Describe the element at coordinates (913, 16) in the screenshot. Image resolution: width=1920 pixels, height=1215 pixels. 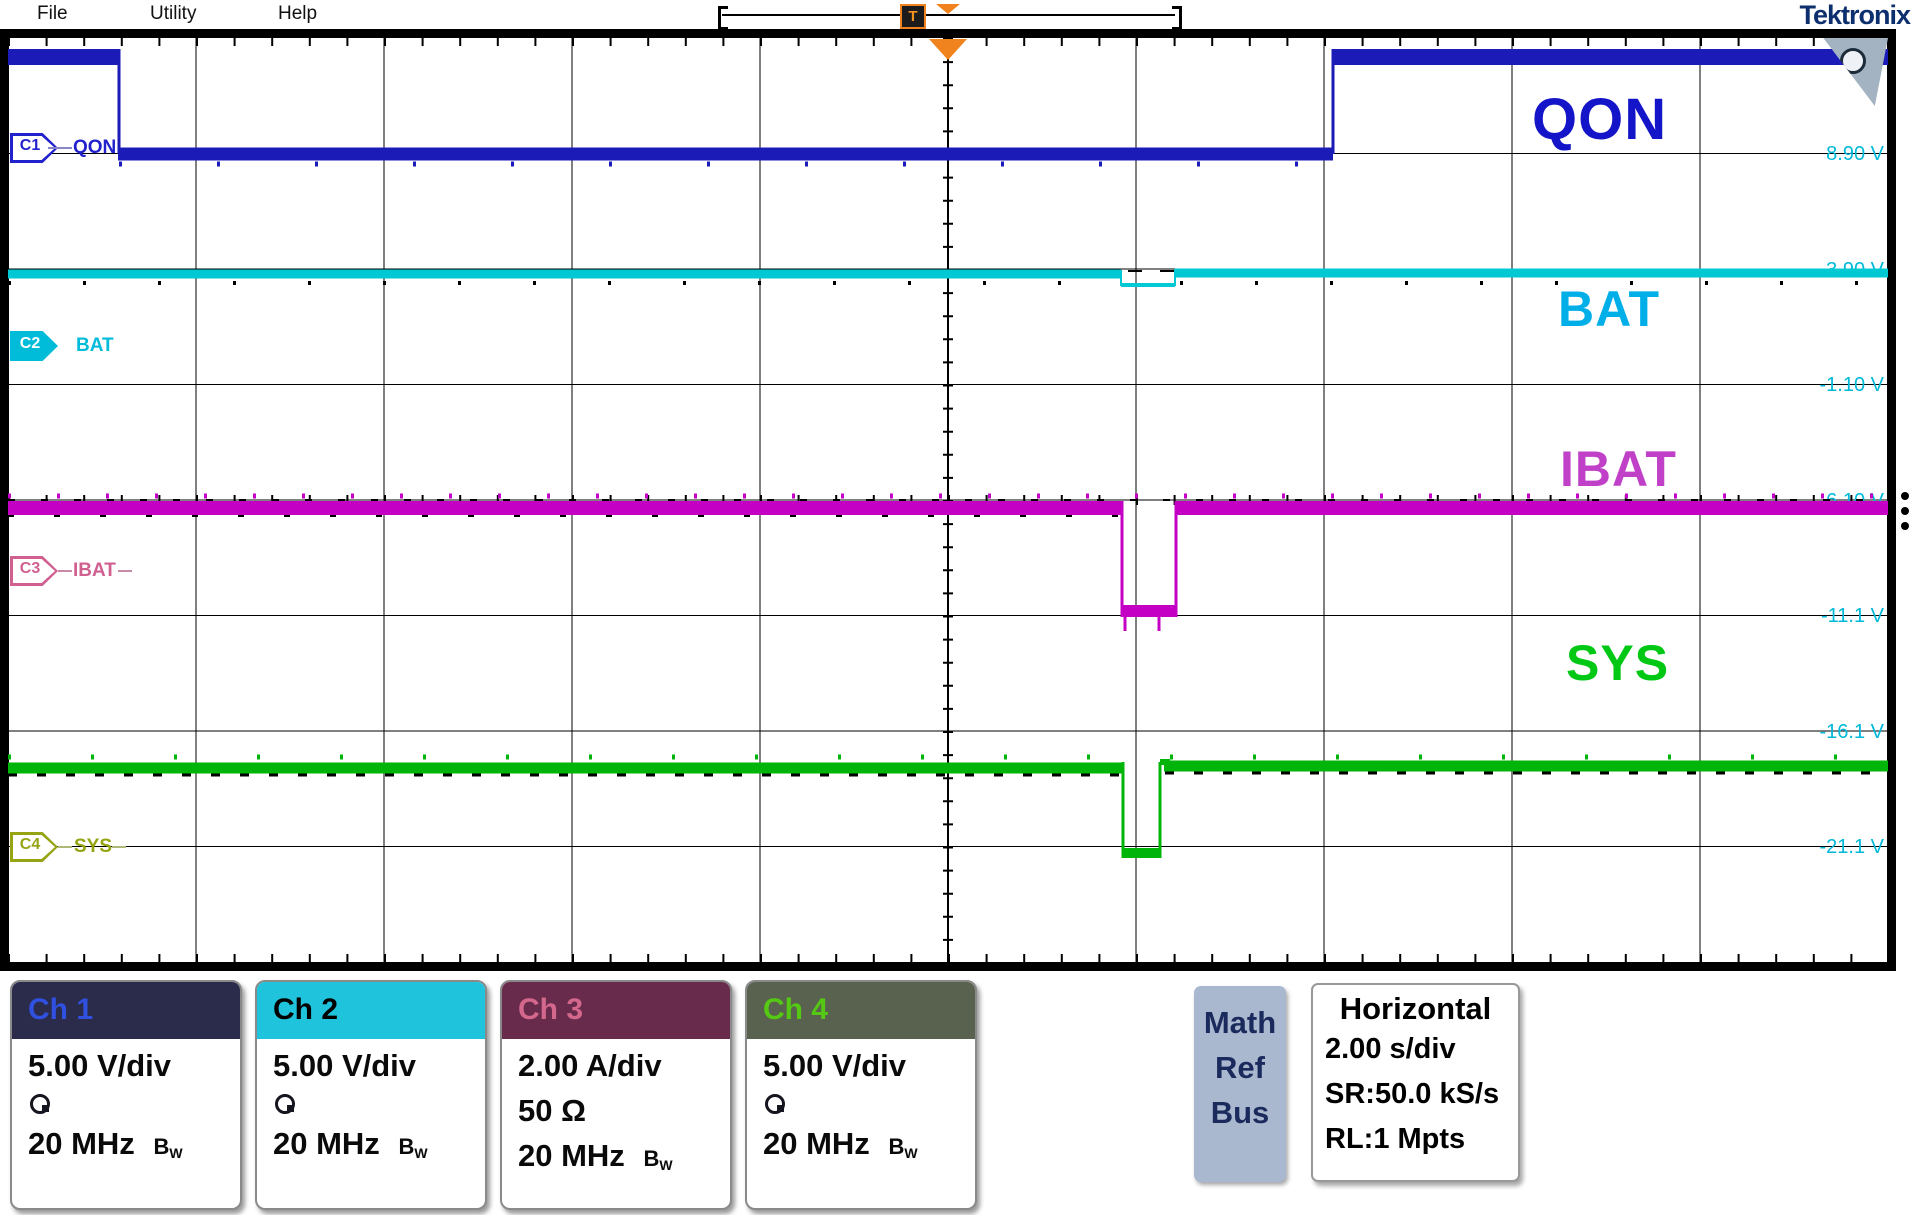
I see `trigger-position-marker: T` at that location.